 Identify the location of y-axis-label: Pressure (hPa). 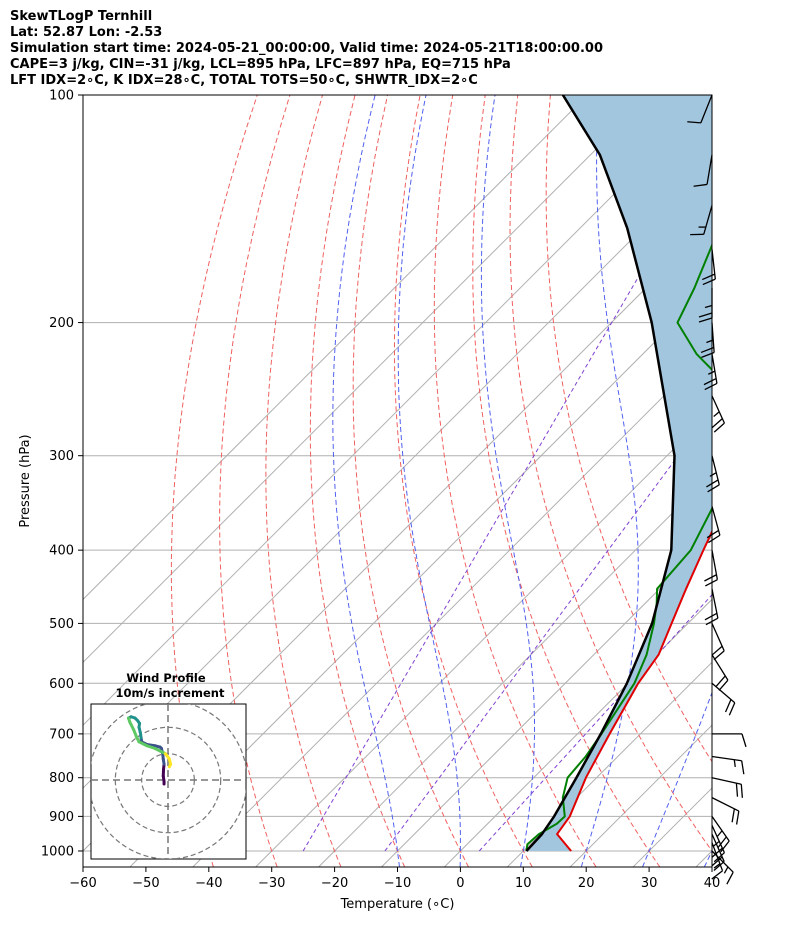
(25, 480).